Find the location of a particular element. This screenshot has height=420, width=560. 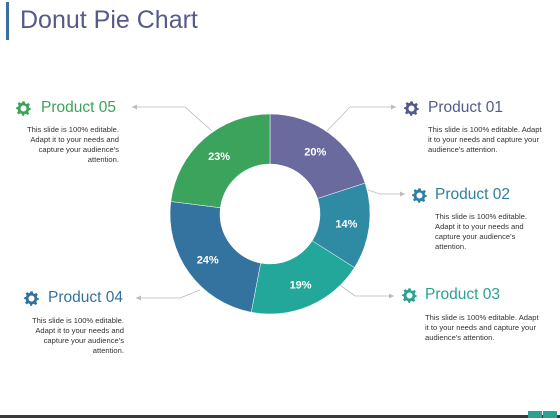

product-04-slice is located at coordinates (215, 257).